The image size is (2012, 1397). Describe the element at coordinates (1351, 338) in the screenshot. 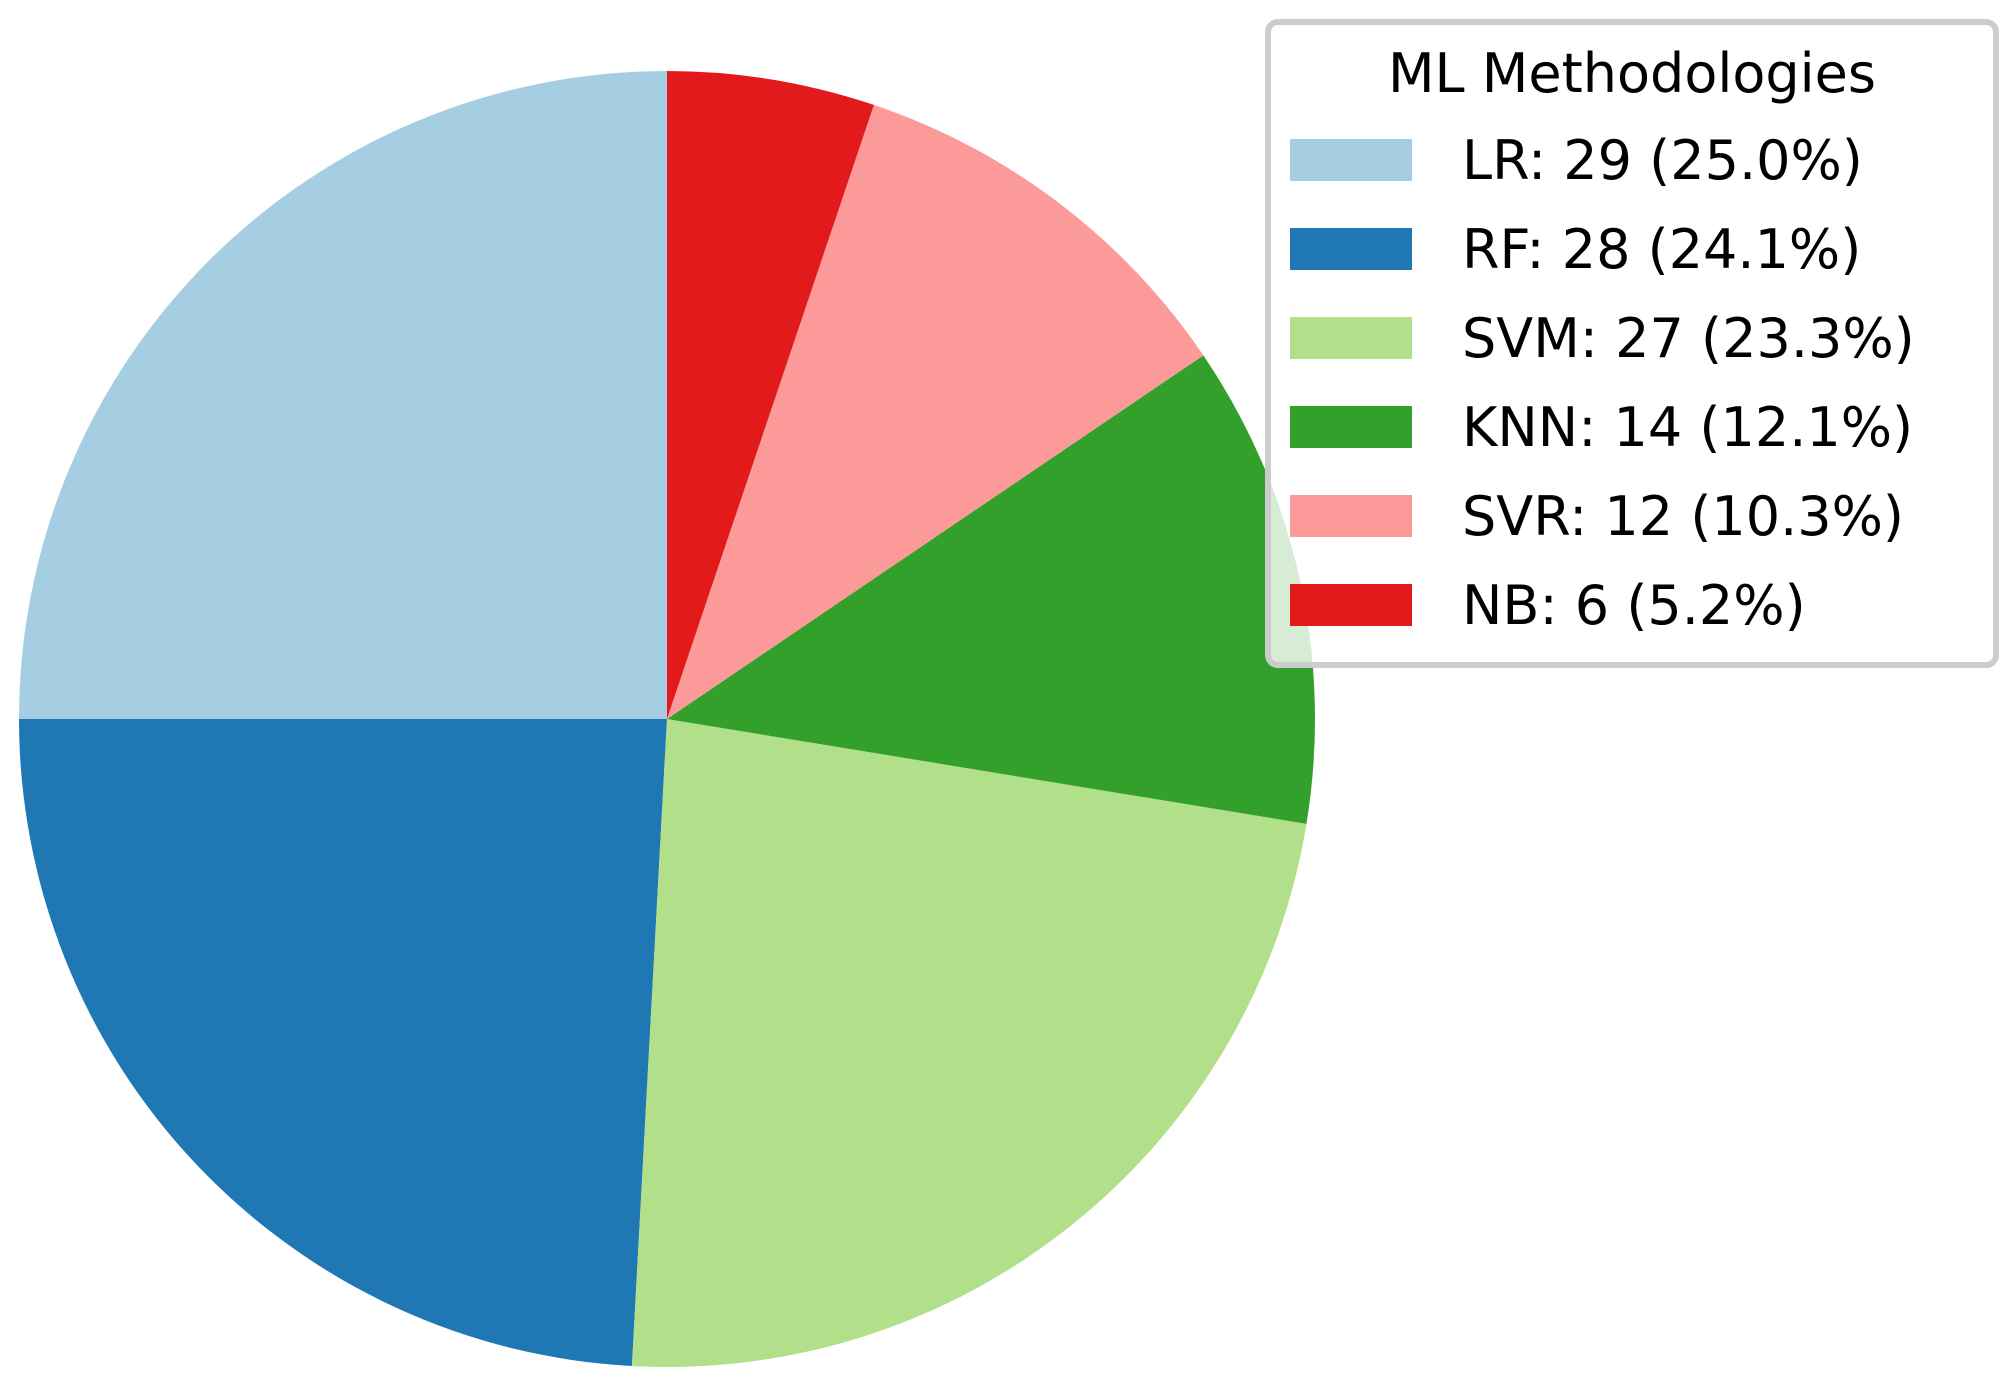

I see `legend-swatch-svm` at that location.